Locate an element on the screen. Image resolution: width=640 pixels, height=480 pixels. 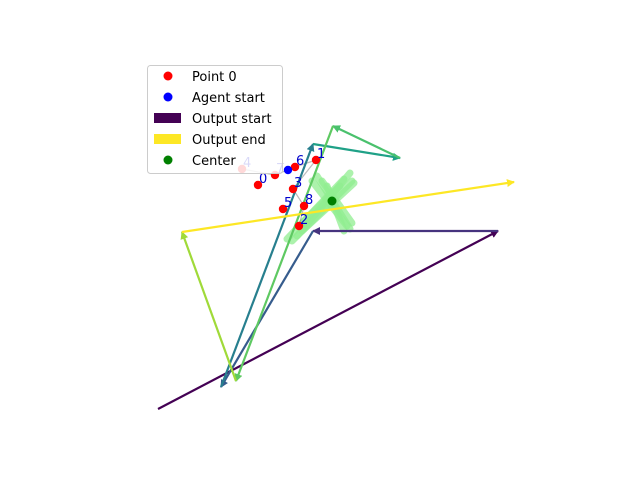
legend-label-4: Center is located at coordinates (214, 161).